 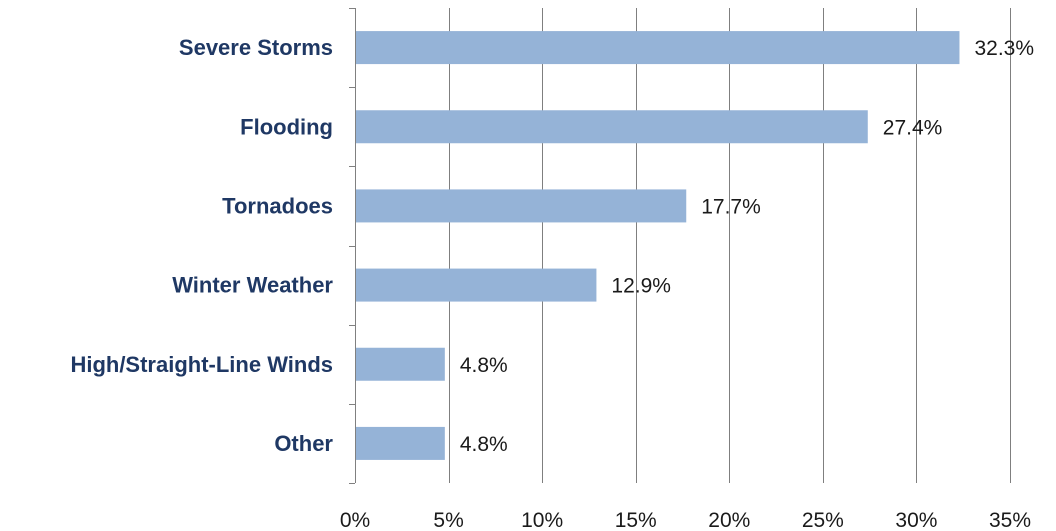 I want to click on category-label: High/Straight-Line Winds, so click(x=201, y=364).